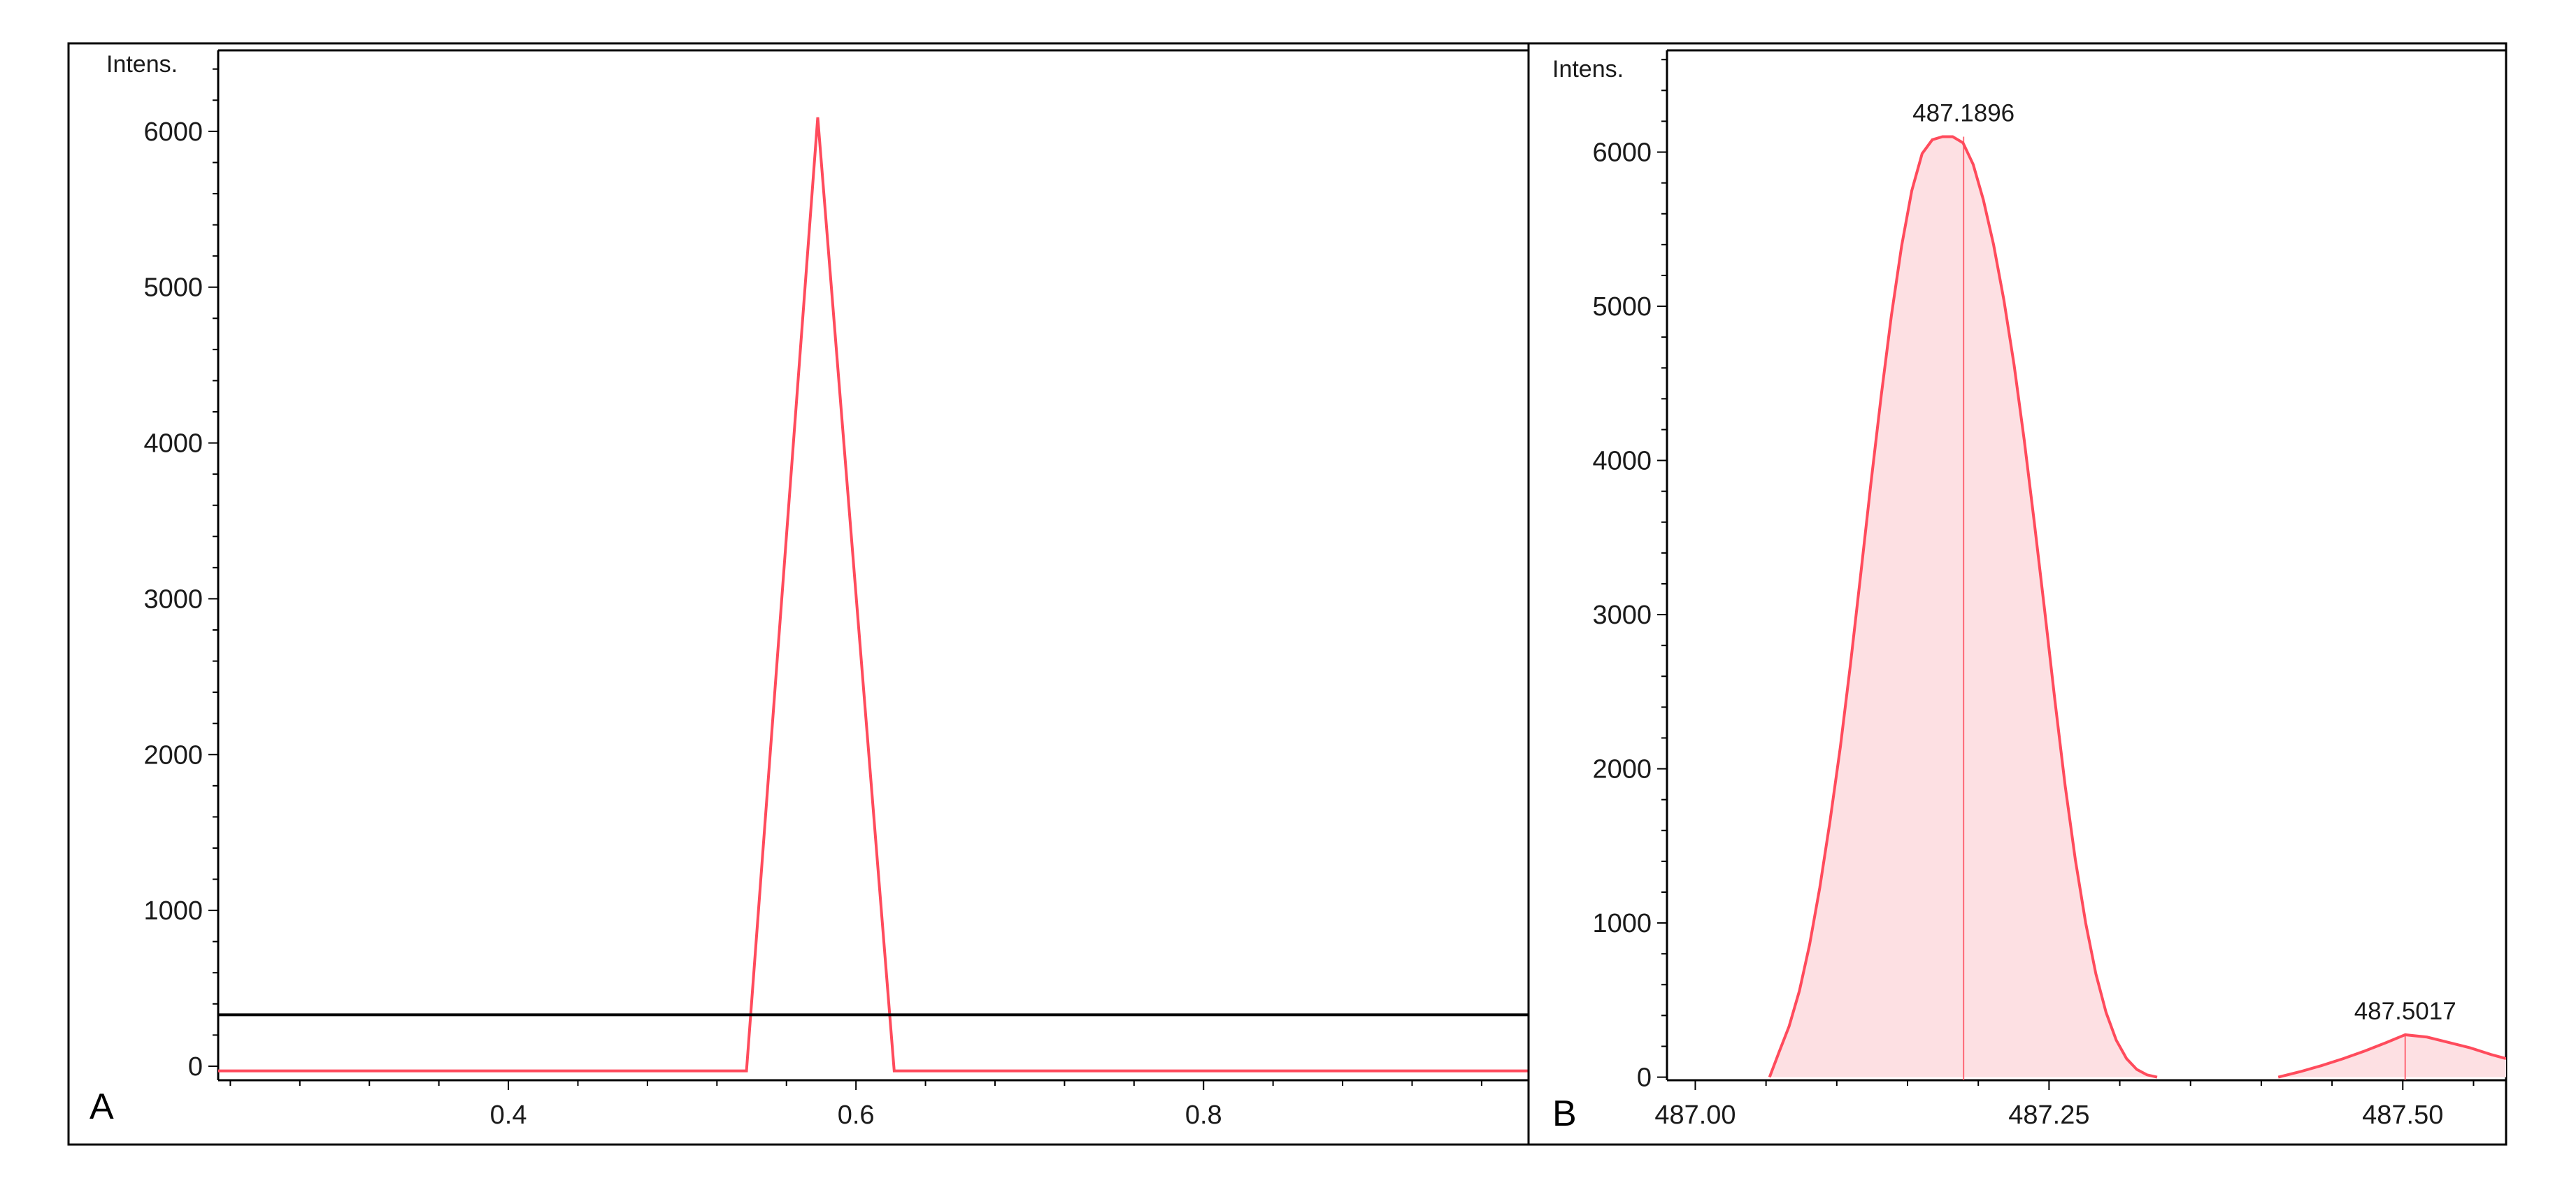  Describe the element at coordinates (1622, 923) in the screenshot. I see `panel-b-y-tick-label: 1000` at that location.